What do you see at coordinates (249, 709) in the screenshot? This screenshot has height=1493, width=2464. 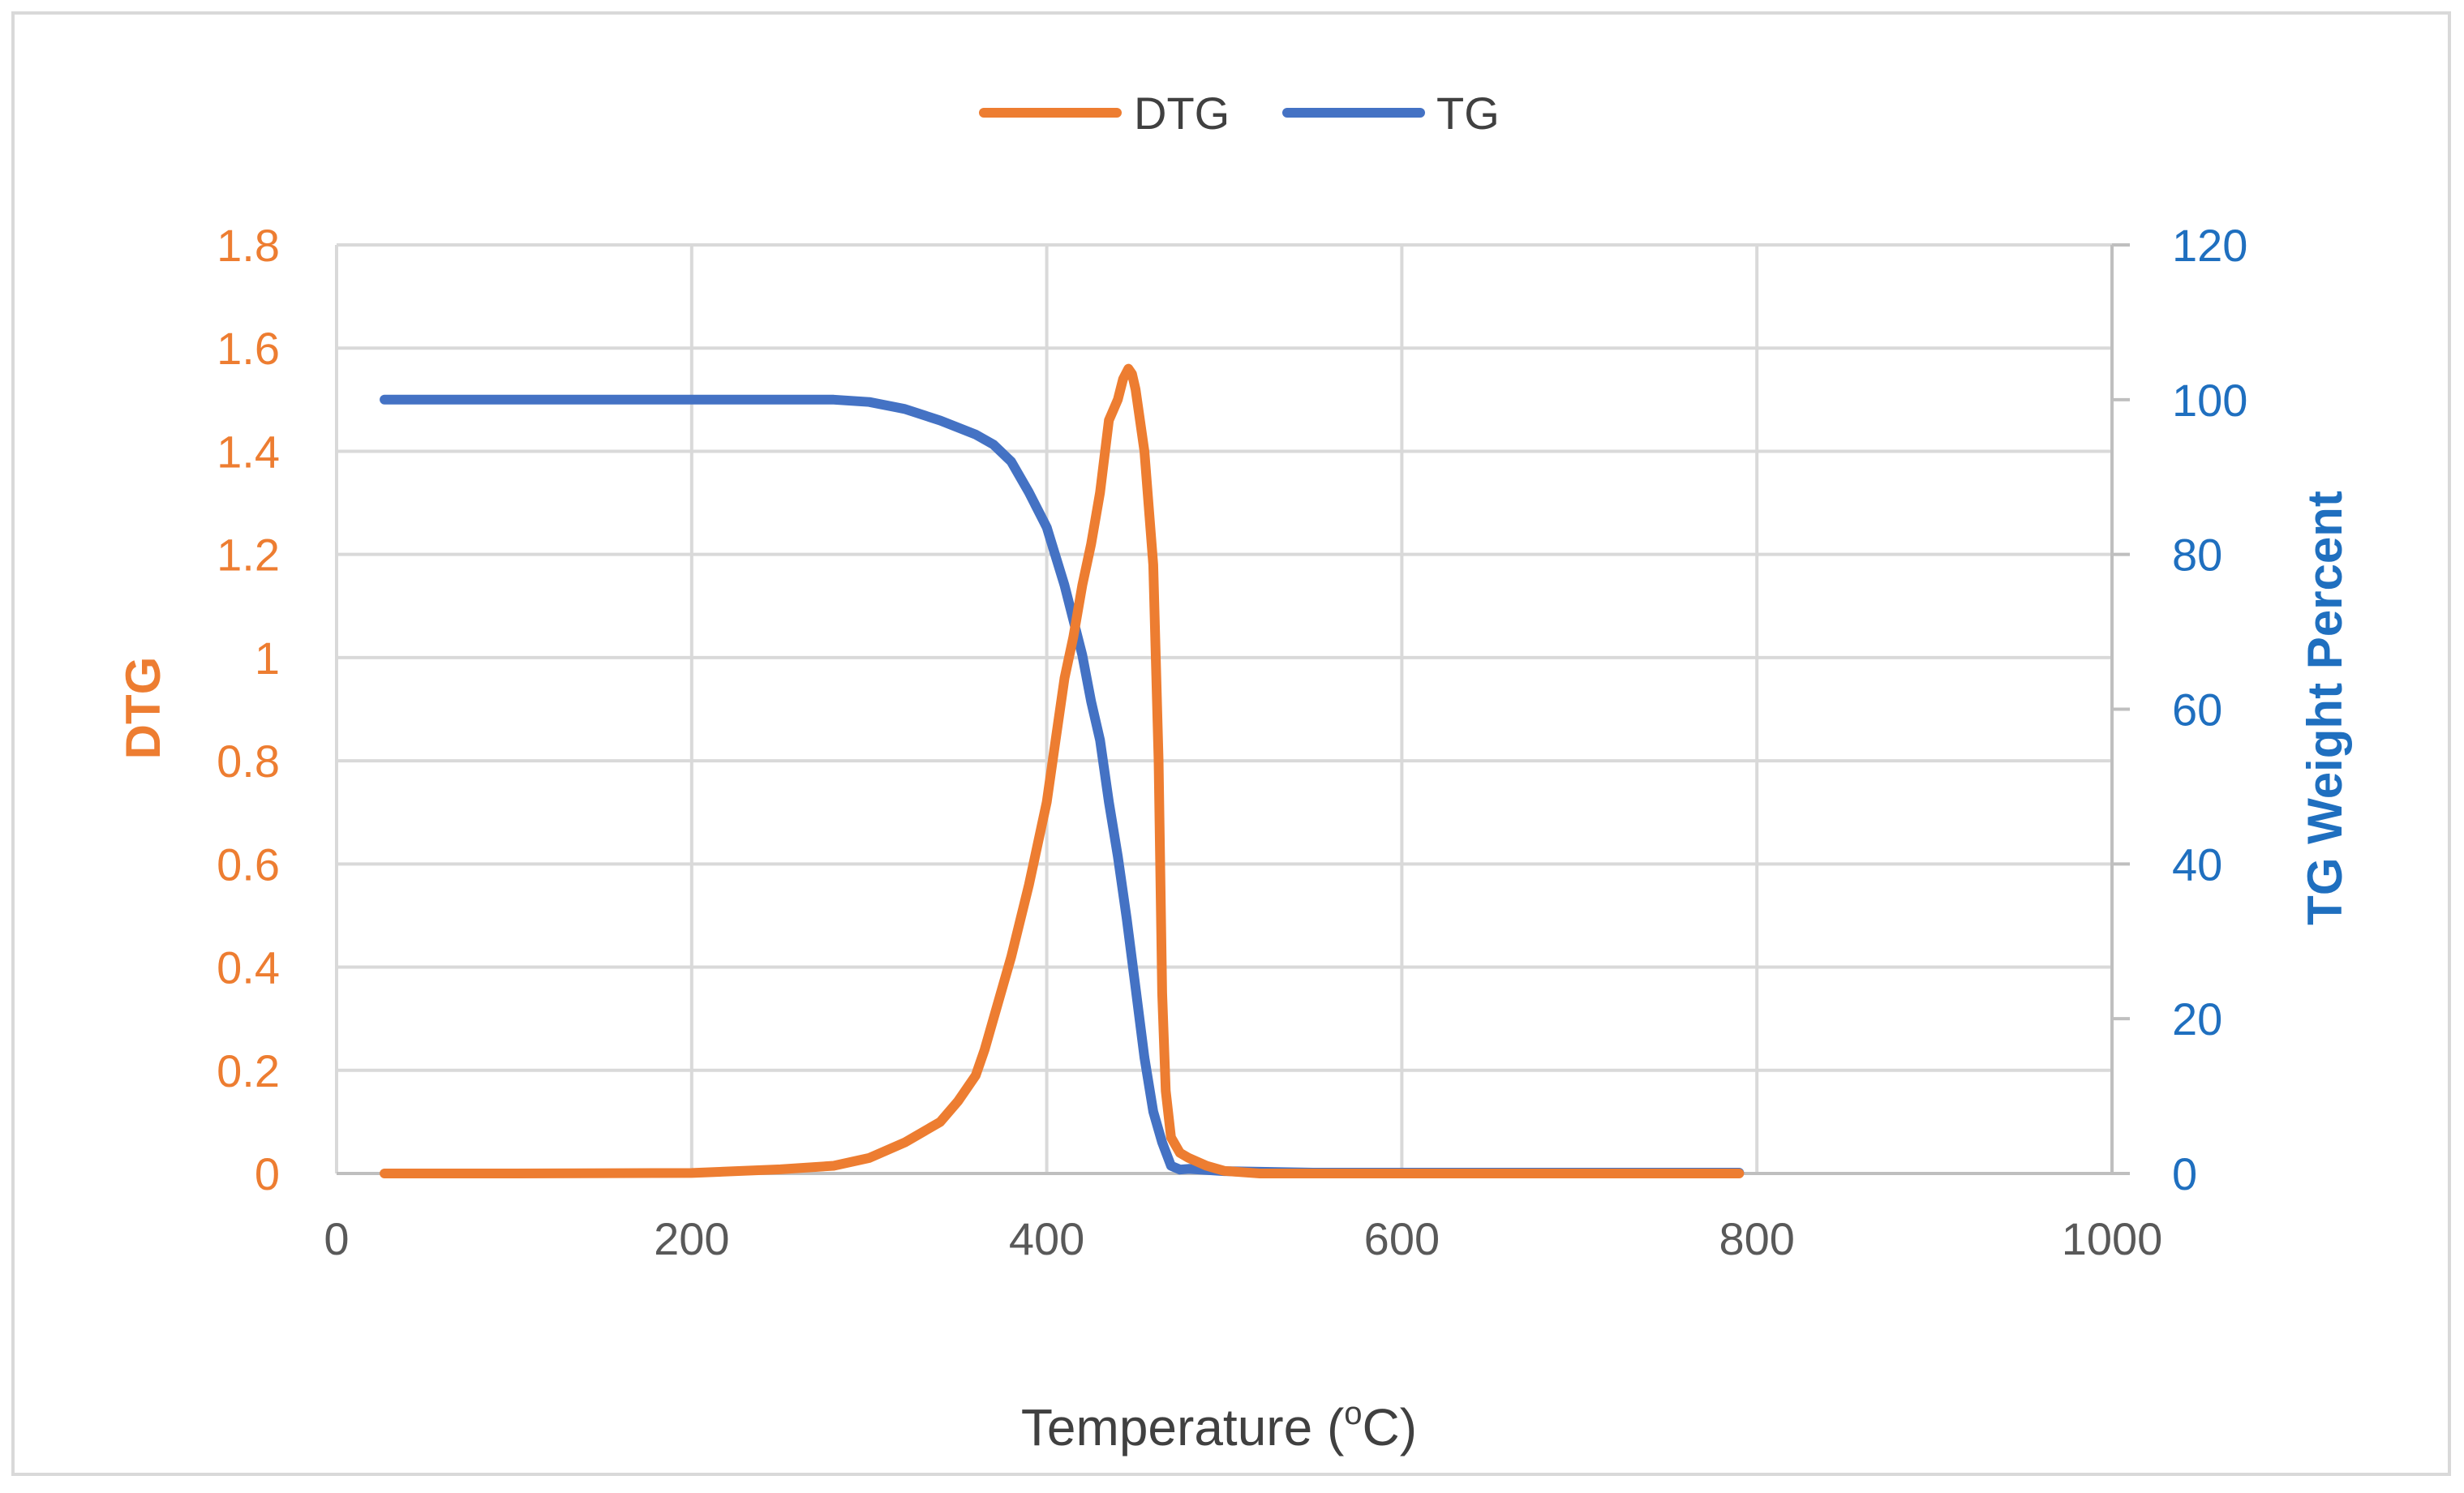 I see `y-left-axis-ticks: 0 0.2 0.4 0.6 0.8 1 1.2 1.4 1.6 1.8` at bounding box center [249, 709].